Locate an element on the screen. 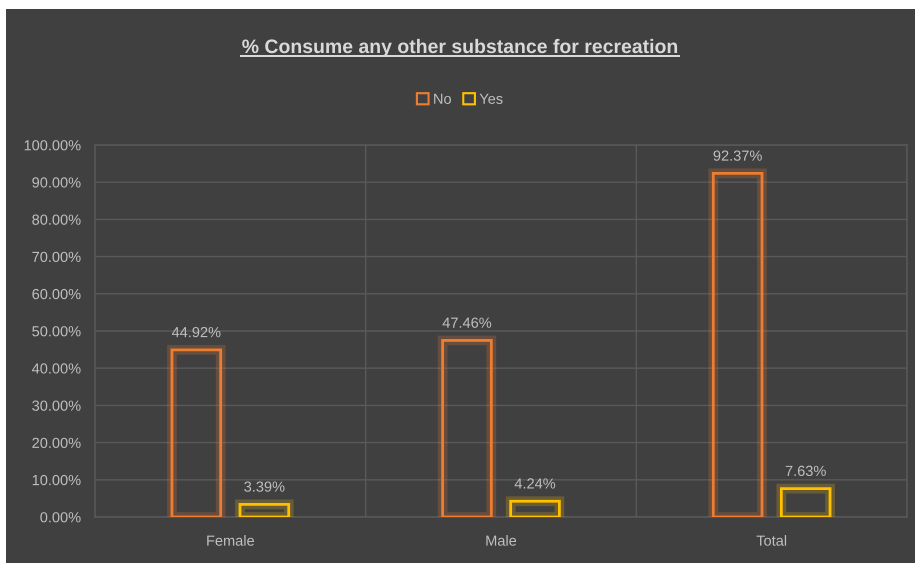 The image size is (915, 563). y-tick-label: 70.00% is located at coordinates (56, 257).